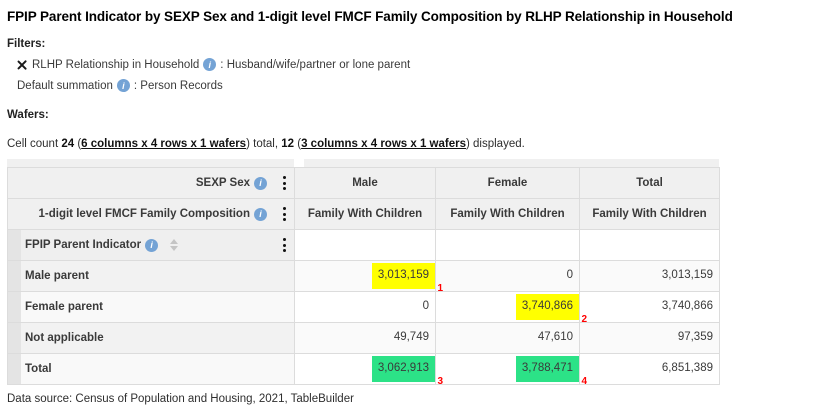 The width and height of the screenshot is (832, 405). What do you see at coordinates (584, 381) in the screenshot?
I see `annotation-number: 4` at bounding box center [584, 381].